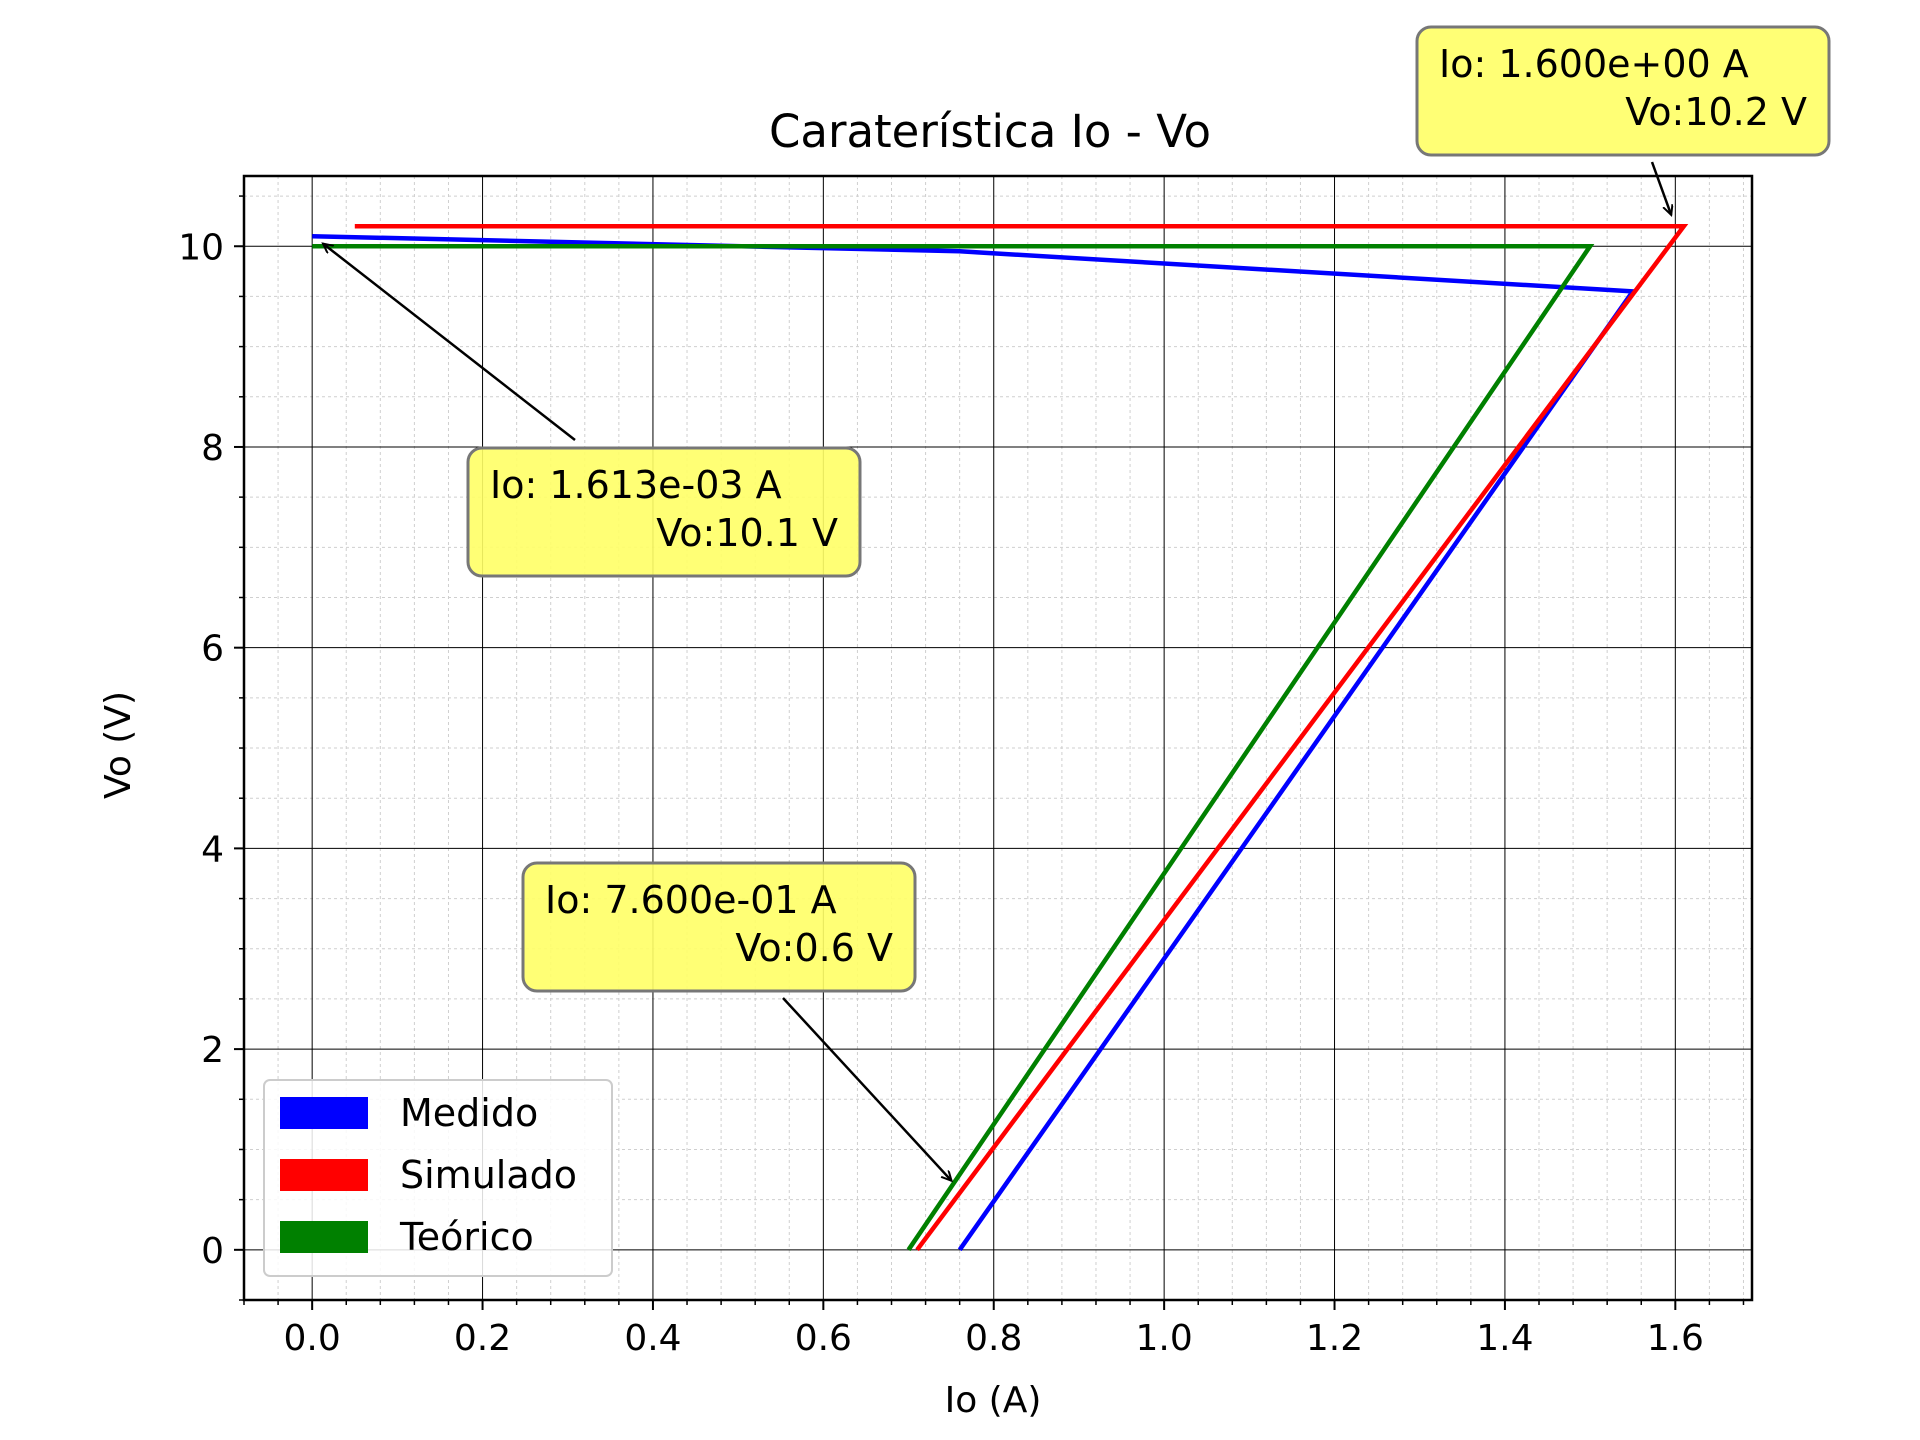 This screenshot has width=1920, height=1440. I want to click on y-axis-label: Vo (V), so click(118, 745).